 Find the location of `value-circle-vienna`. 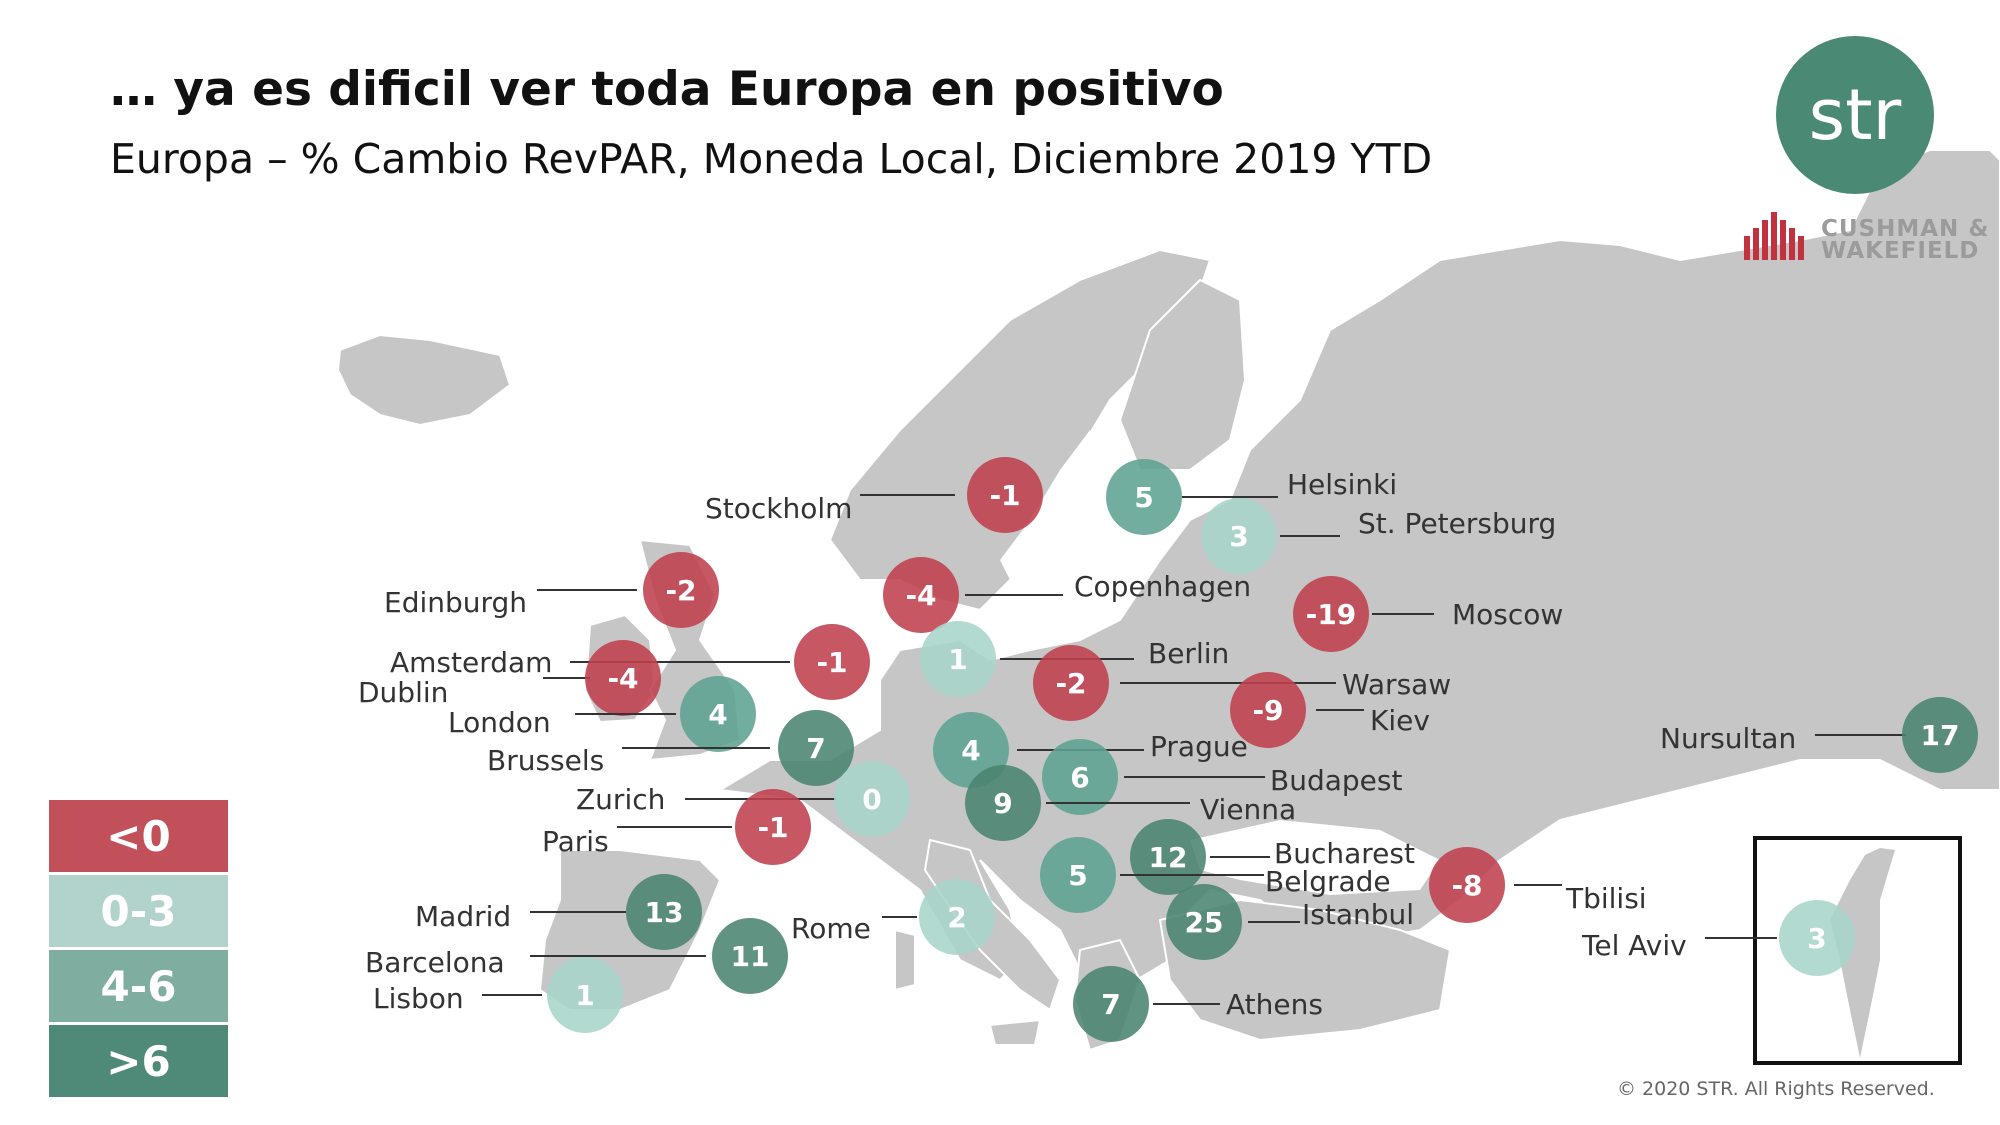

value-circle-vienna is located at coordinates (1003, 803).